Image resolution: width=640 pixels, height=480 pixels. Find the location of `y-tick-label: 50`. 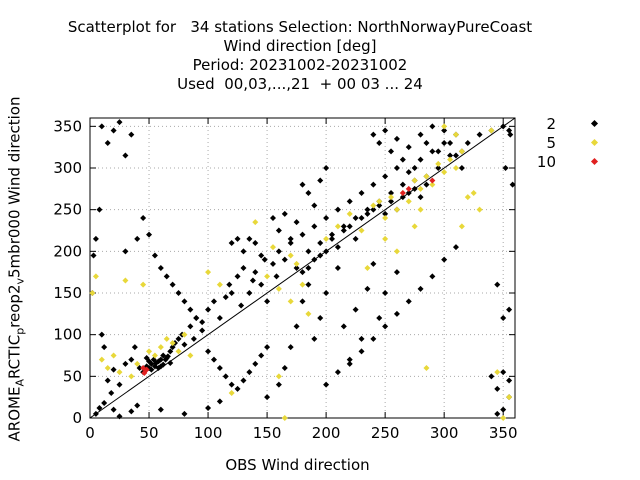

y-tick-label: 50 is located at coordinates (72, 376).